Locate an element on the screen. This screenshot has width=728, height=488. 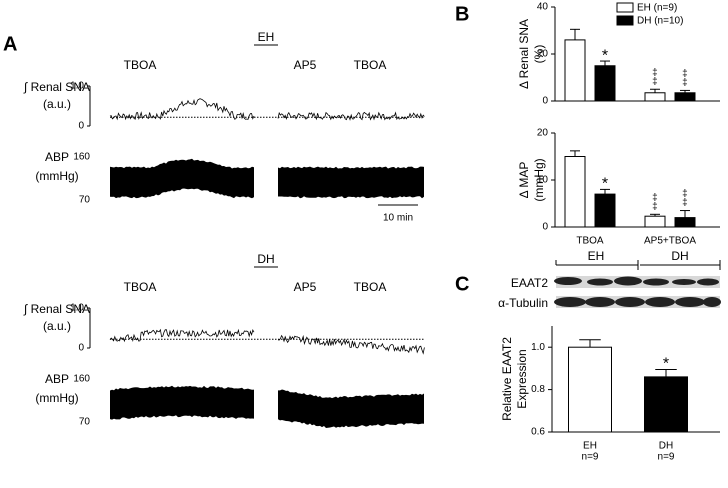
blot-row: EAAT2 is located at coordinates (529, 283).